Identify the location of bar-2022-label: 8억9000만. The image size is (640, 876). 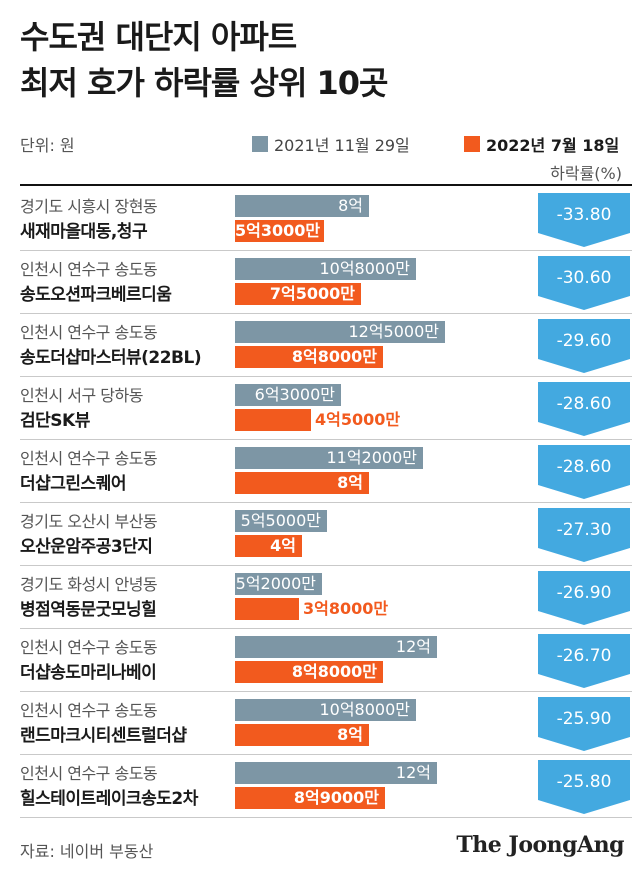
(336, 797).